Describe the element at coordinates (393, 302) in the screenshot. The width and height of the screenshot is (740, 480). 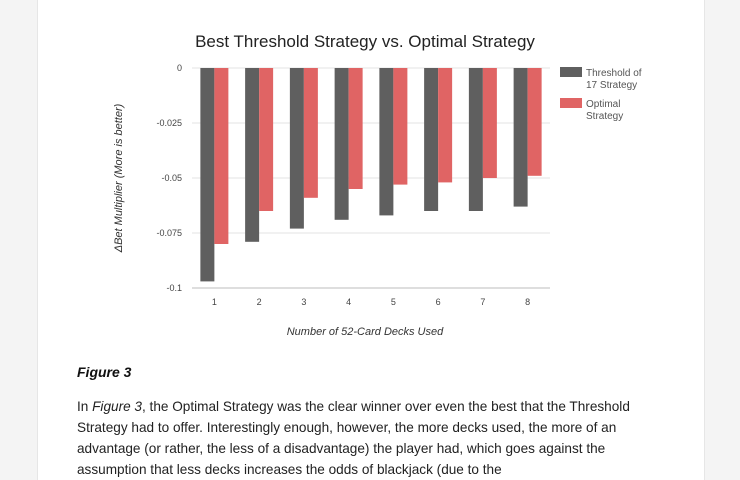
I see `x-tick-label: 5` at that location.